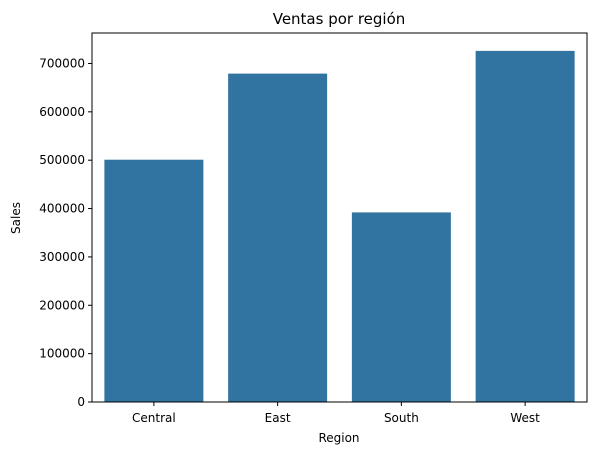 The width and height of the screenshot is (597, 455). What do you see at coordinates (525, 418) in the screenshot?
I see `x-tick-label: West` at bounding box center [525, 418].